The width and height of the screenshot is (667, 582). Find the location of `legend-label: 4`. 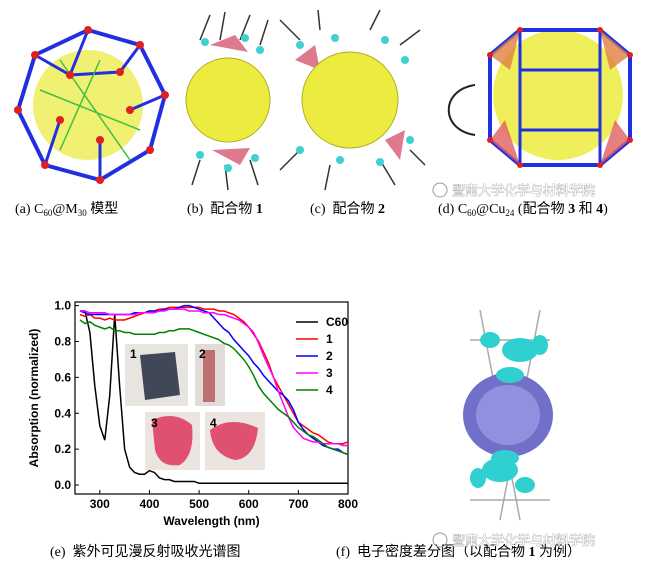

legend-label: 4 is located at coordinates (329, 390).